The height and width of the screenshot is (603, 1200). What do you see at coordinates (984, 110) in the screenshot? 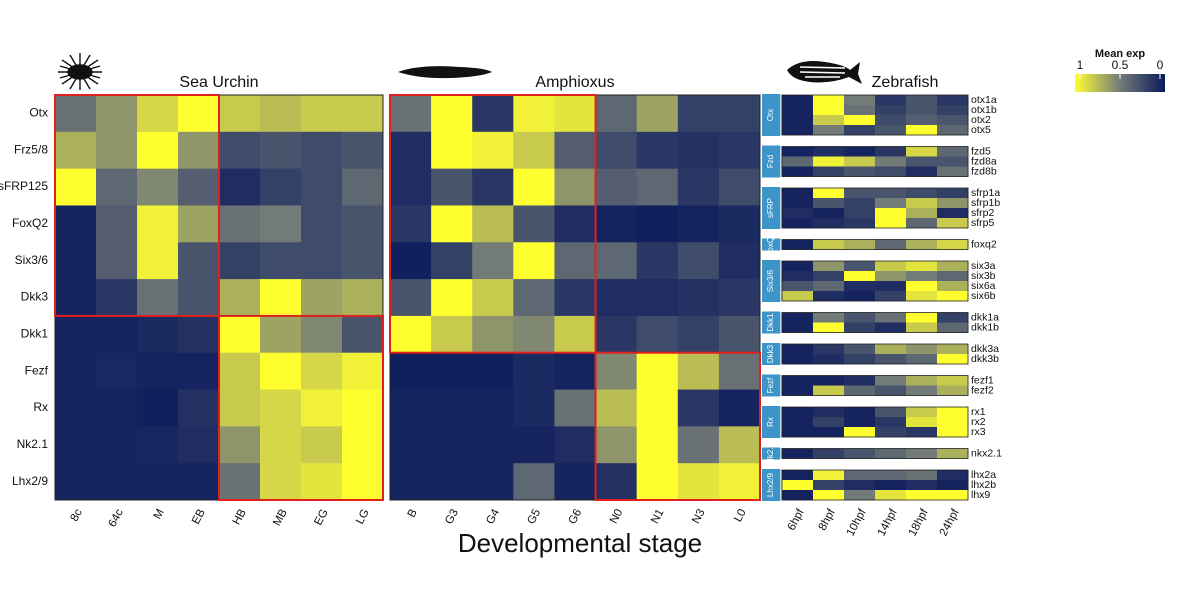
I see `gene-label: otx1b` at bounding box center [984, 110].